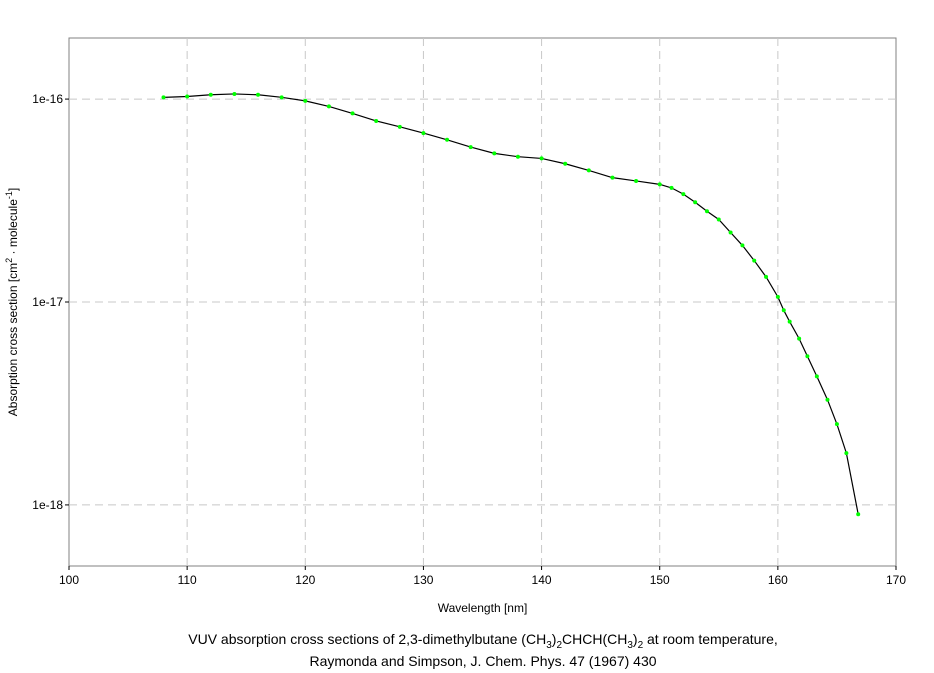  What do you see at coordinates (483, 608) in the screenshot?
I see `x-axis-label: Wavelength [nm]` at bounding box center [483, 608].